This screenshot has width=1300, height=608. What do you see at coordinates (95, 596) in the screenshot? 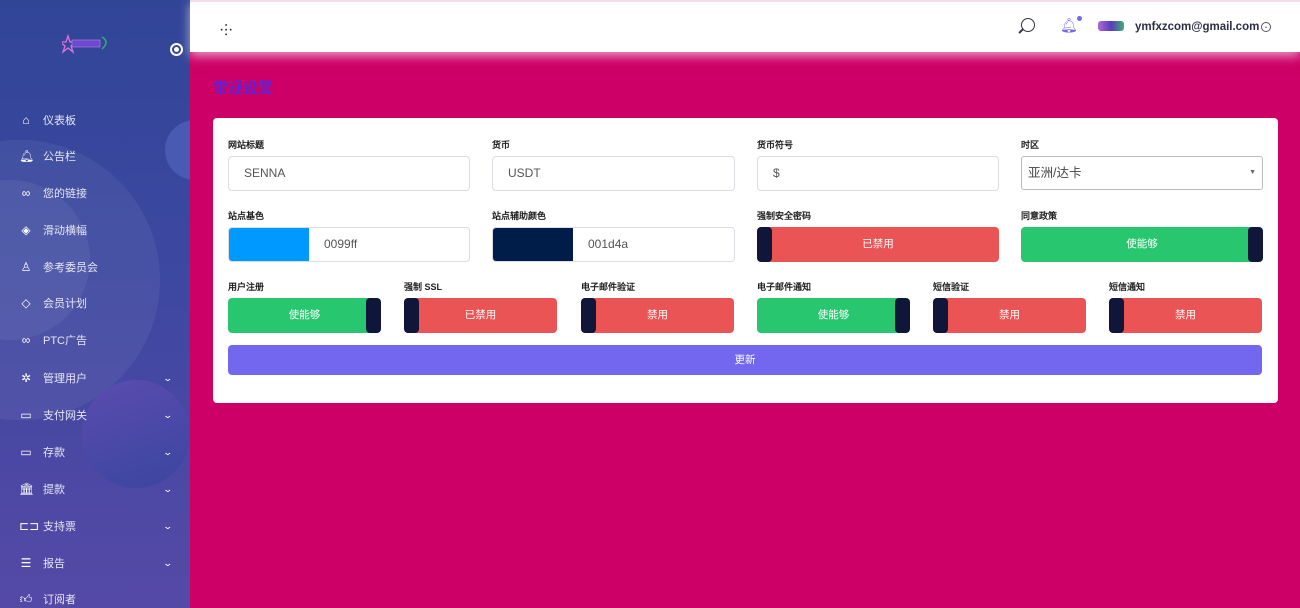
I see `sidebar-item: 👍︎ 订阅者` at bounding box center [95, 596].